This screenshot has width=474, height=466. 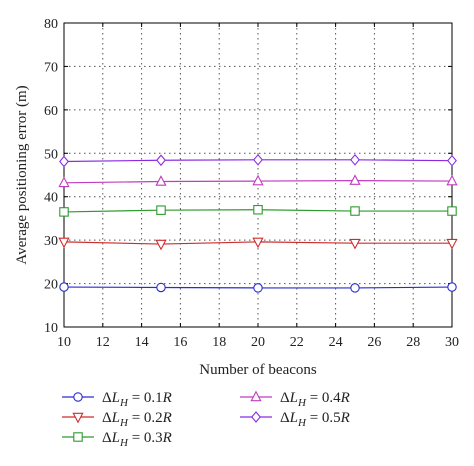 I want to click on x-tick-label: 12, so click(x=103, y=342).